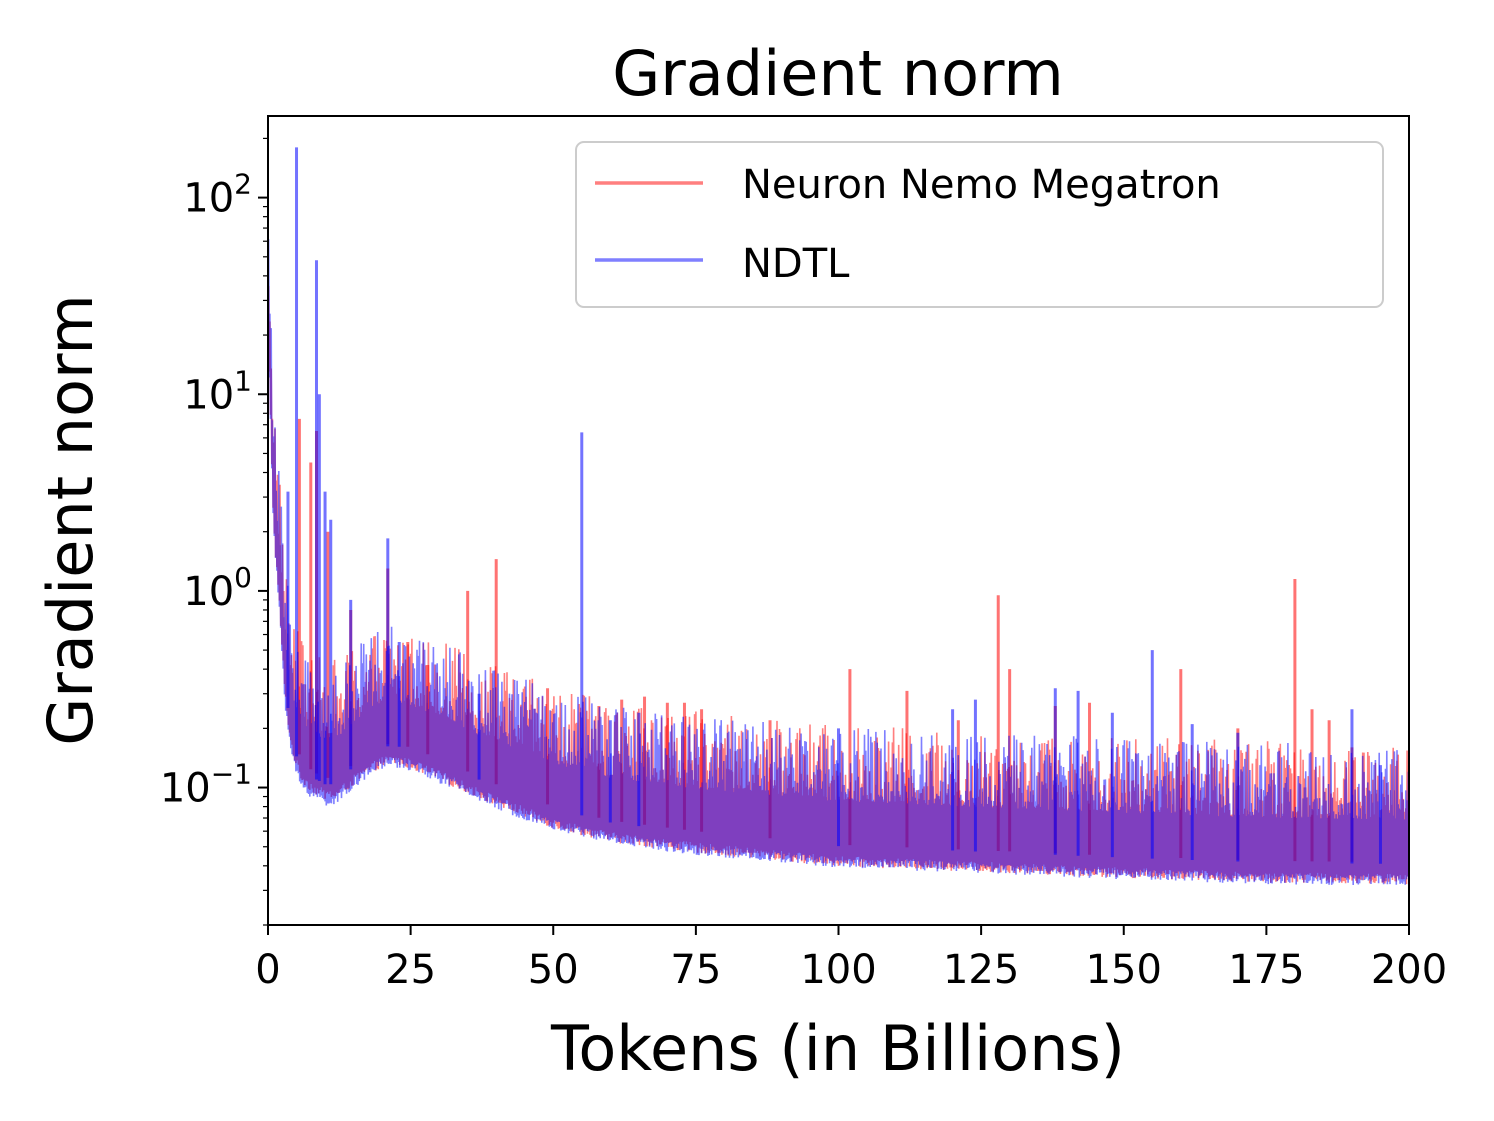 Image resolution: width=1494 pixels, height=1121 pixels. Describe the element at coordinates (981, 970) in the screenshot. I see `x-tick-label: 125` at that location.